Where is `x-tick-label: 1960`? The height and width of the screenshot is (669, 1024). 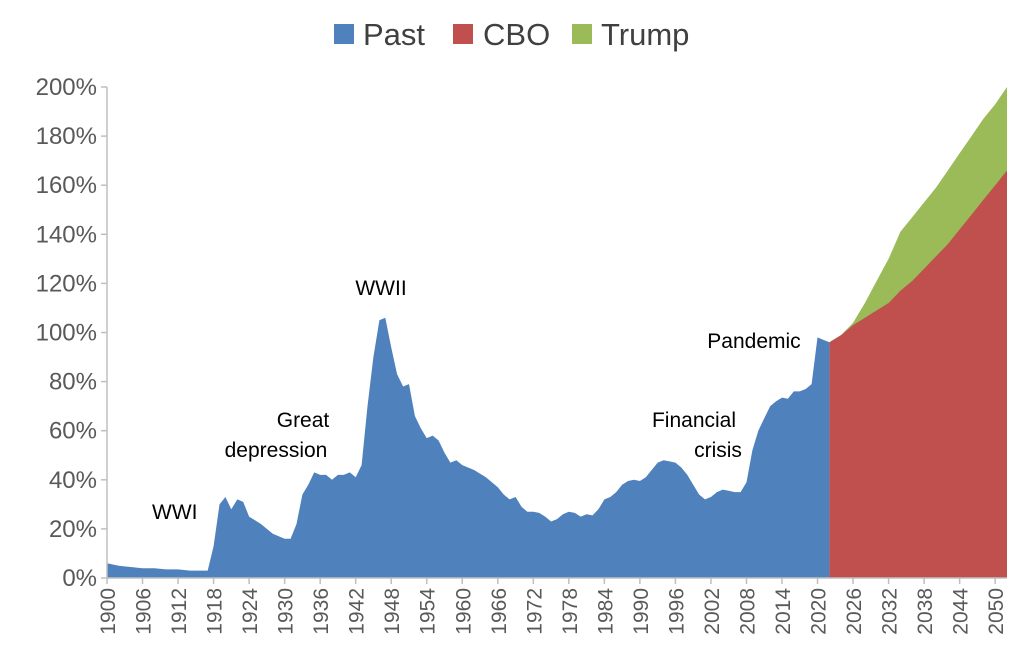
x-tick-label: 1960 is located at coordinates (463, 611).